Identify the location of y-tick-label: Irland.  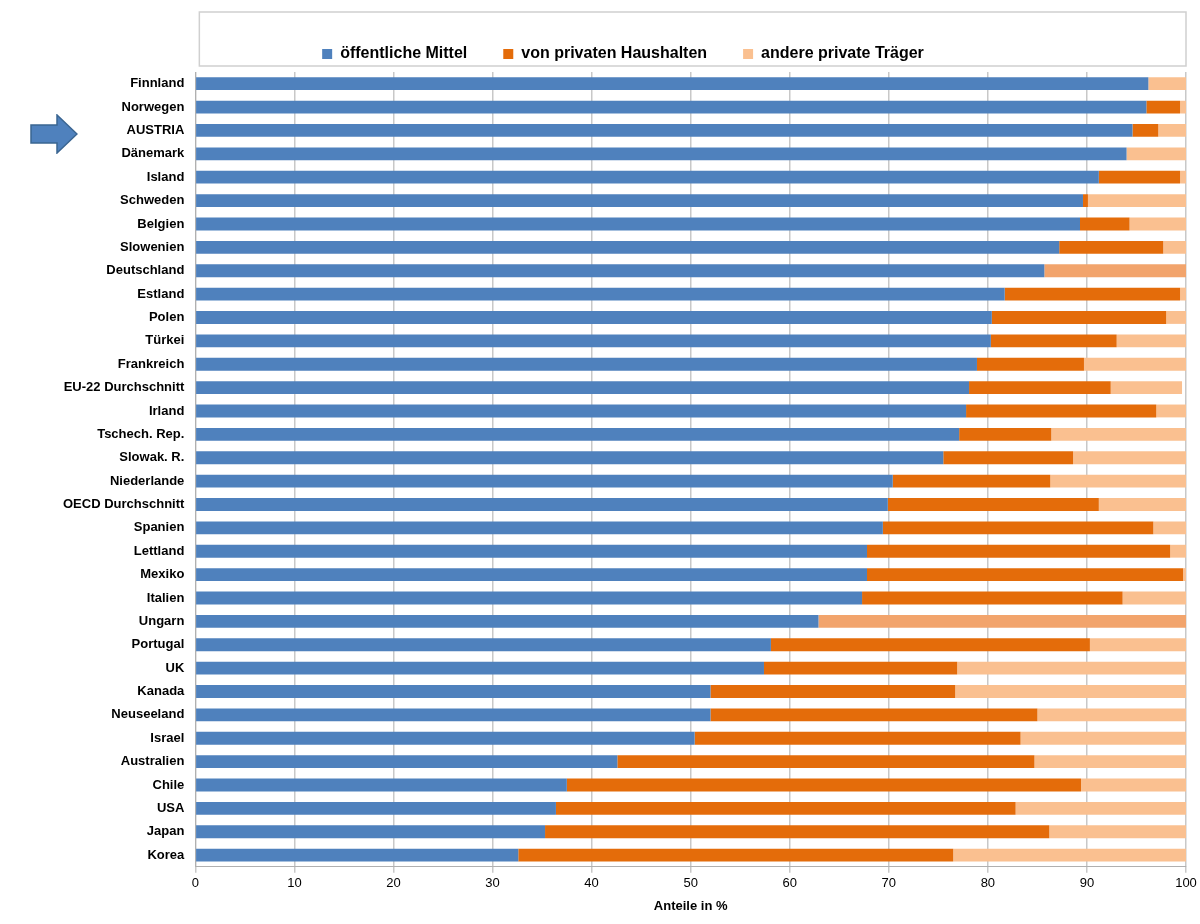
(166, 410).